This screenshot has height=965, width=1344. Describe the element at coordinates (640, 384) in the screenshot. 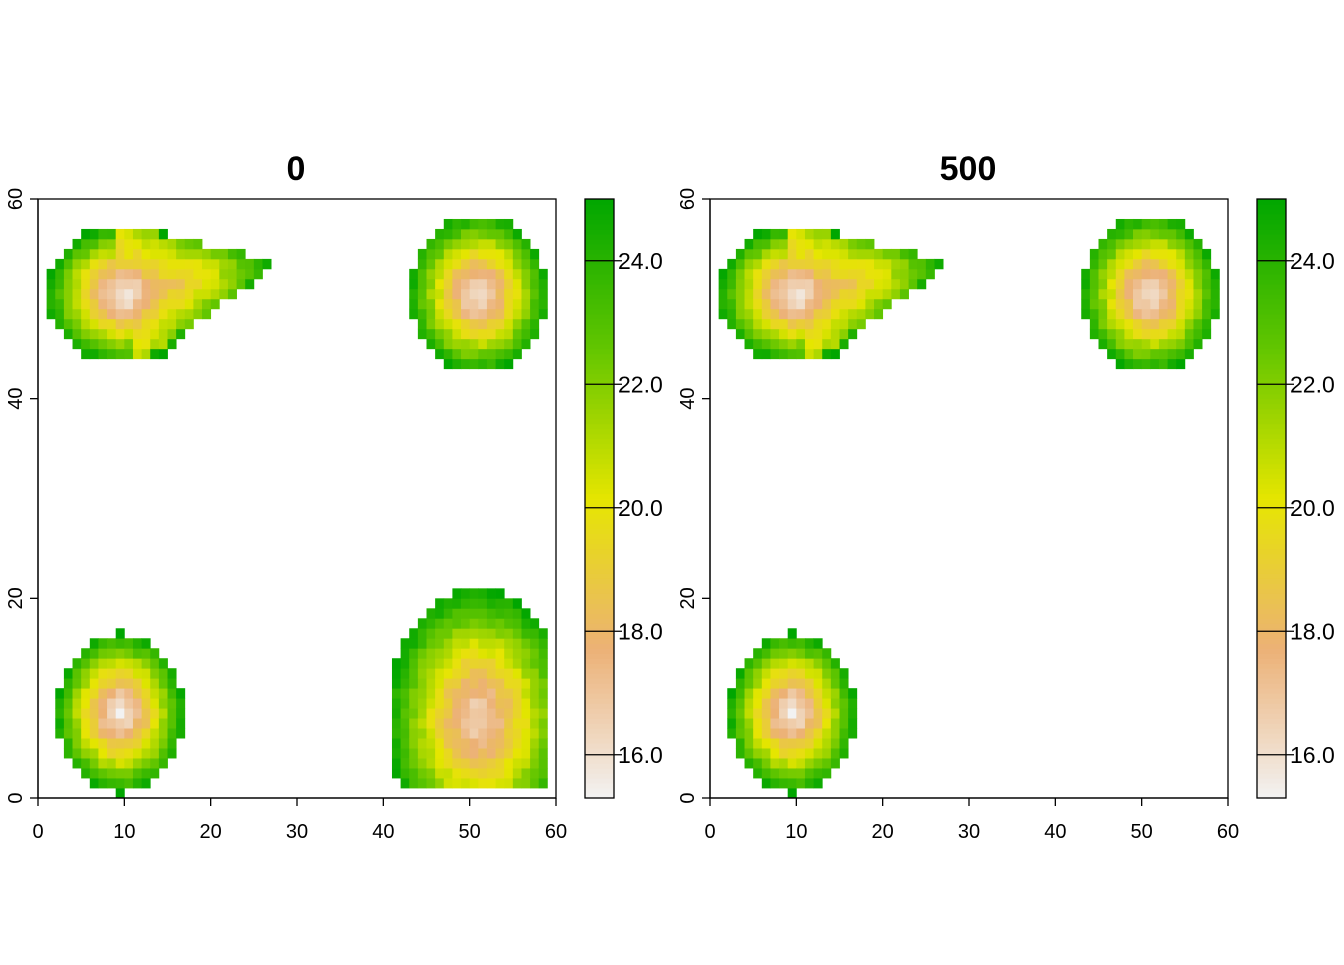

I see `colorbar-tick-label: 22.0` at that location.